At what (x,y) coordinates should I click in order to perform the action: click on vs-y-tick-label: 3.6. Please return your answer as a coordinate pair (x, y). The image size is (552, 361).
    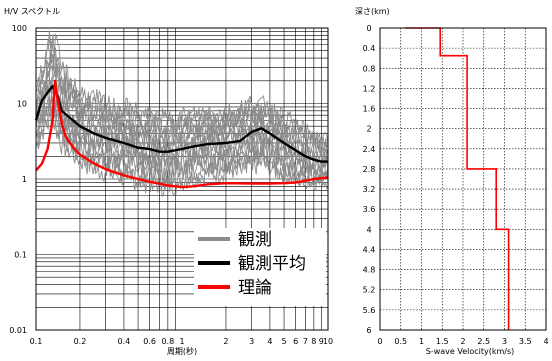
    Looking at the image, I should click on (369, 209).